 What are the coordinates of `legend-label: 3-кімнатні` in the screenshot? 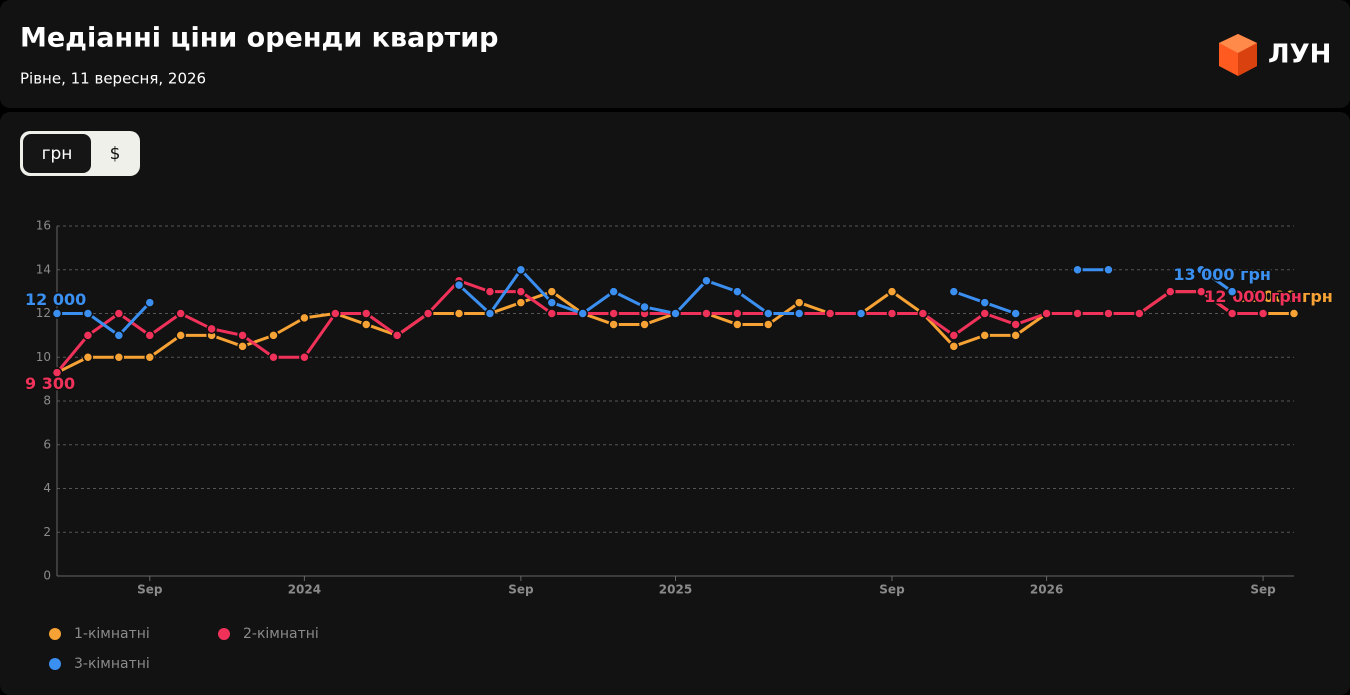 It's located at (112, 664).